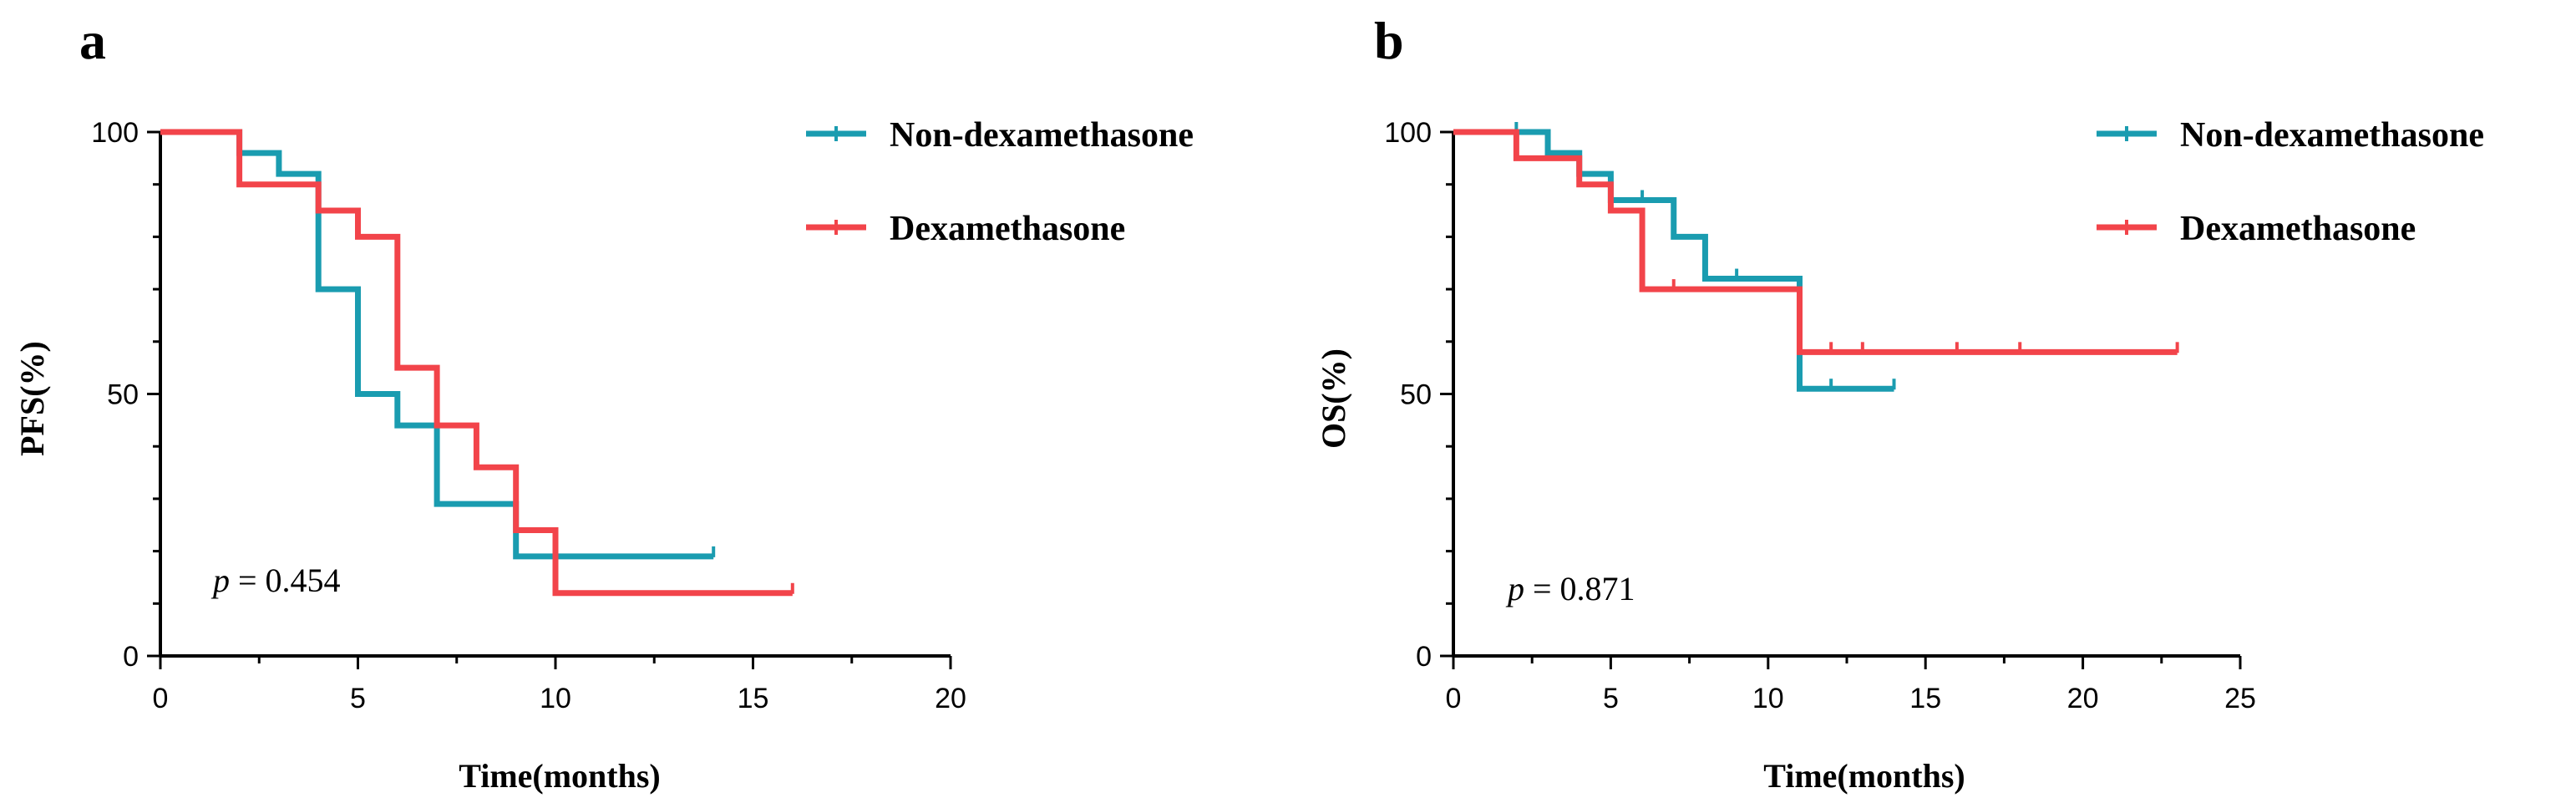 This screenshot has height=803, width=2576. What do you see at coordinates (1768, 698) in the screenshot?
I see `panel-b-x-tick-label: 10` at bounding box center [1768, 698].